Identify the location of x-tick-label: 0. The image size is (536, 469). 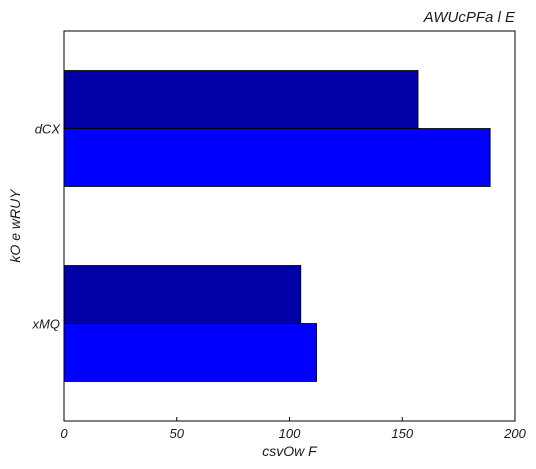
(64, 433).